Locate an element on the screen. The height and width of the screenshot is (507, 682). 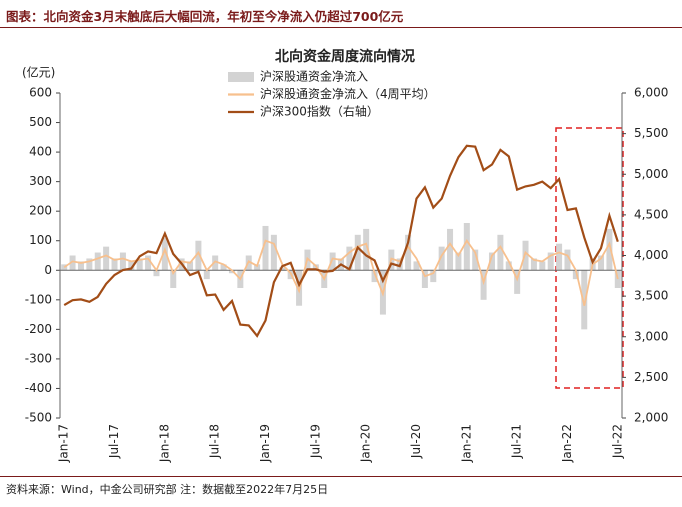
x-tick-label: Jul-19 is located at coordinates (315, 441).